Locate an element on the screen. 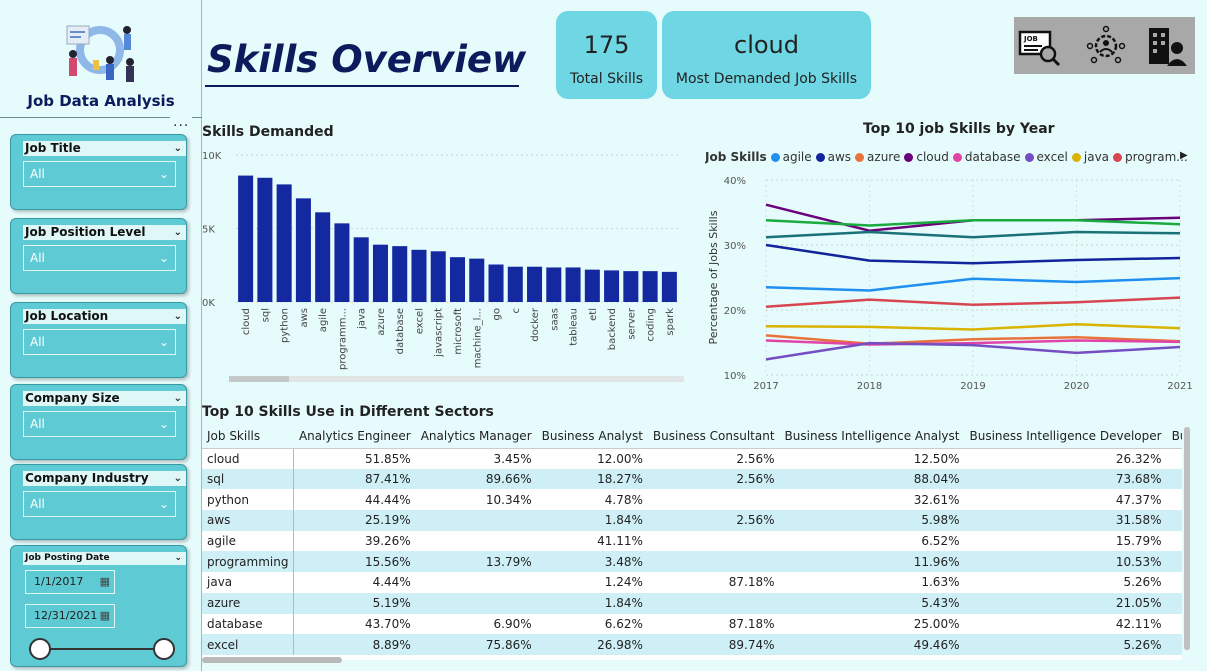 The height and width of the screenshot is (671, 1207). company-size-dropdown: All ⌄ is located at coordinates (99, 424).